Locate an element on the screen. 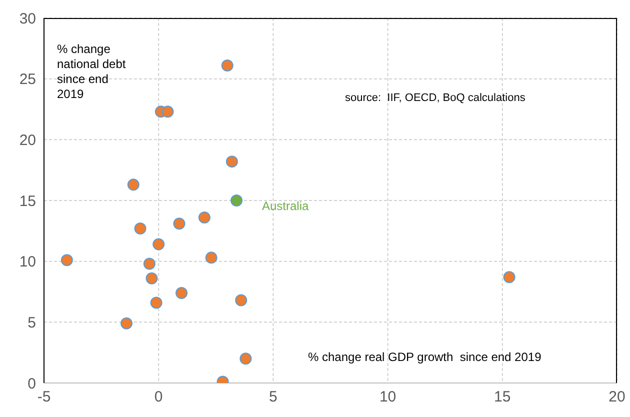 The width and height of the screenshot is (630, 417). x-tick-label: 5 is located at coordinates (273, 397).